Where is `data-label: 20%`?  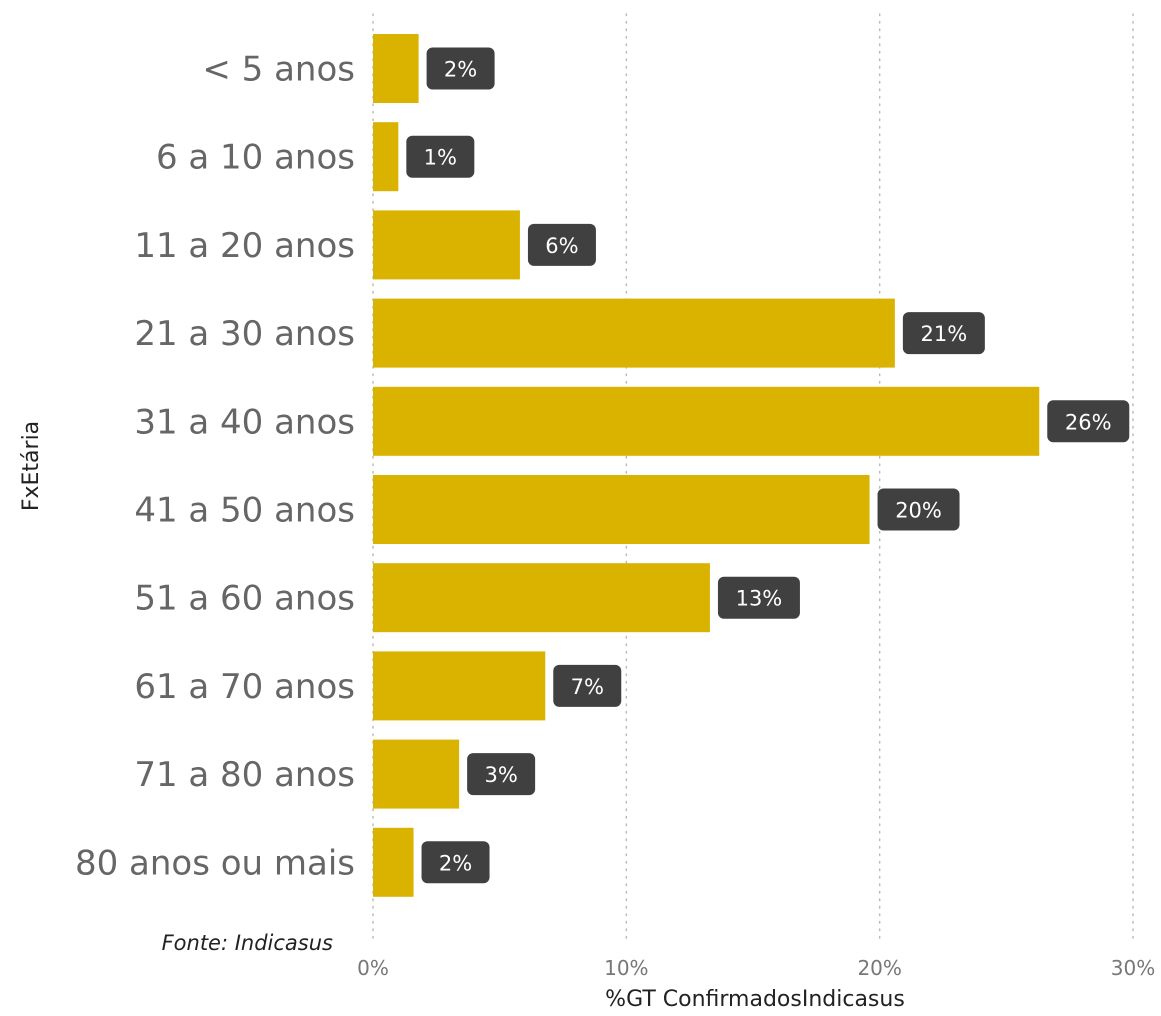 data-label: 20% is located at coordinates (918, 511).